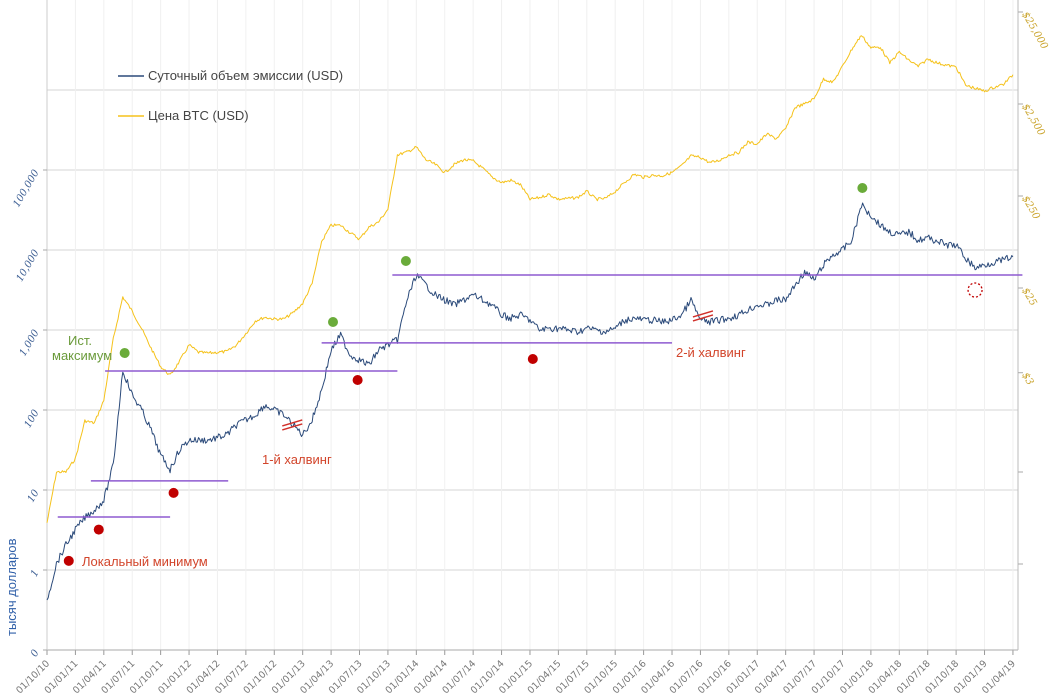 The image size is (1059, 700). Describe the element at coordinates (35, 653) in the screenshot. I see `y-left-tick-label: 0` at that location.